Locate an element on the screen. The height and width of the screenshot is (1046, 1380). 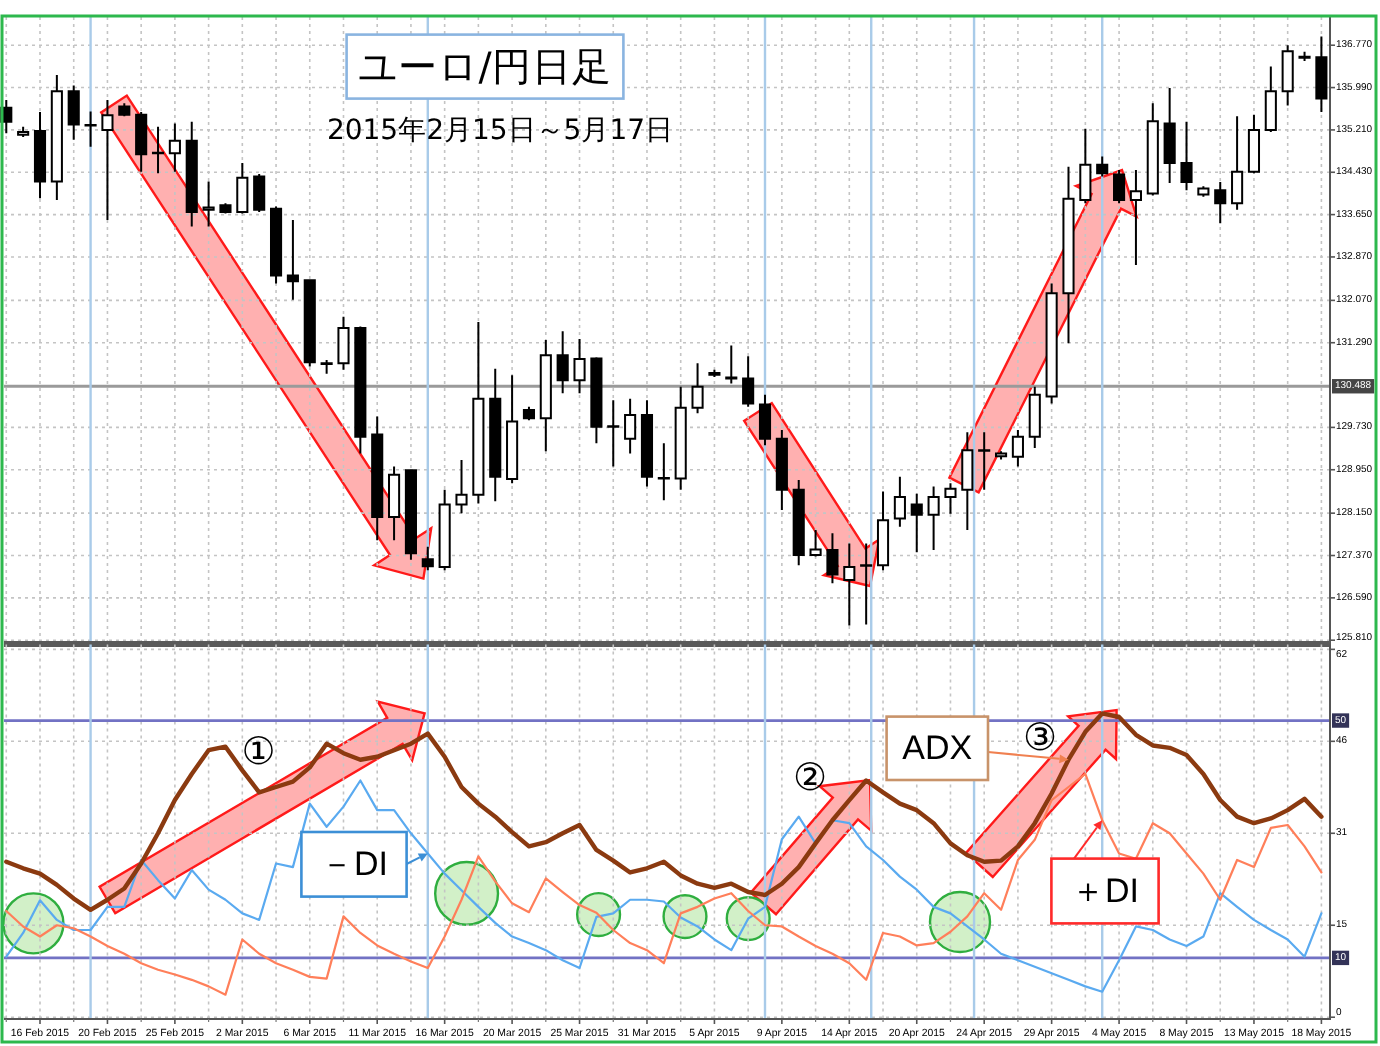
annotation: ③ is located at coordinates (1040, 738).